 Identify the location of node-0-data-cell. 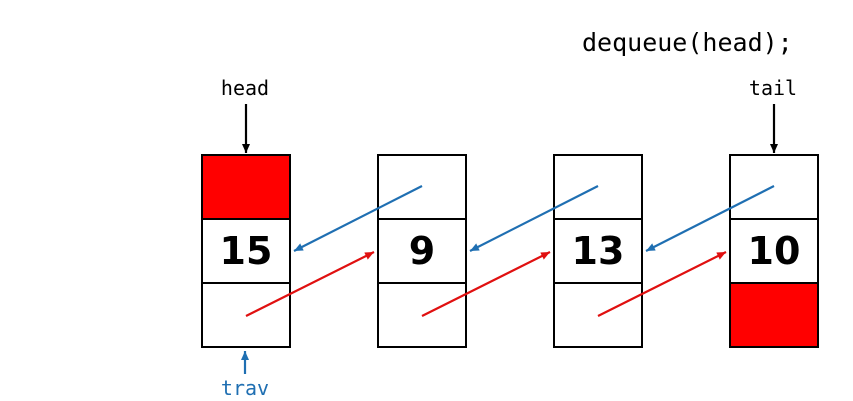
(246, 251).